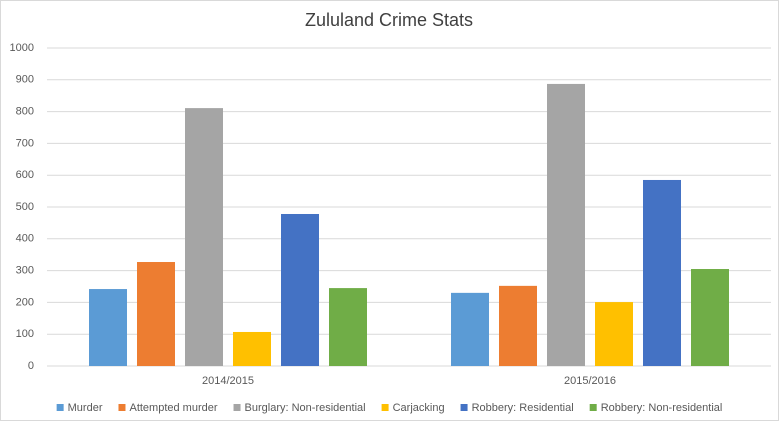  I want to click on y-tick-label: 400, so click(25, 239).